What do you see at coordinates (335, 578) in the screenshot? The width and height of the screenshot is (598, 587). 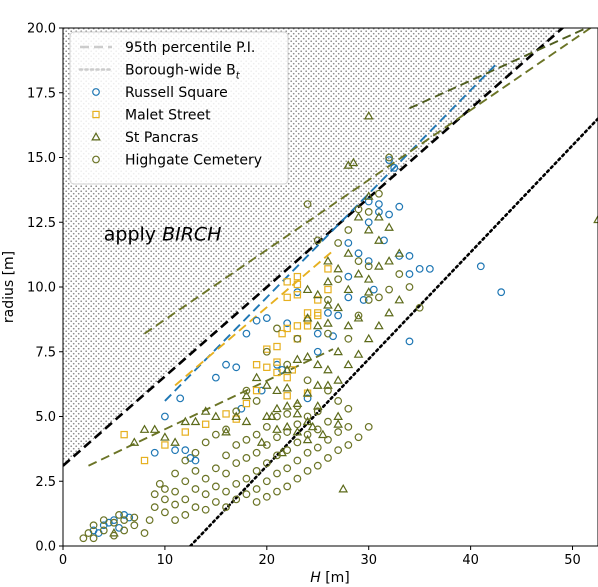 I see `x-axis-unit: [m]` at bounding box center [335, 578].